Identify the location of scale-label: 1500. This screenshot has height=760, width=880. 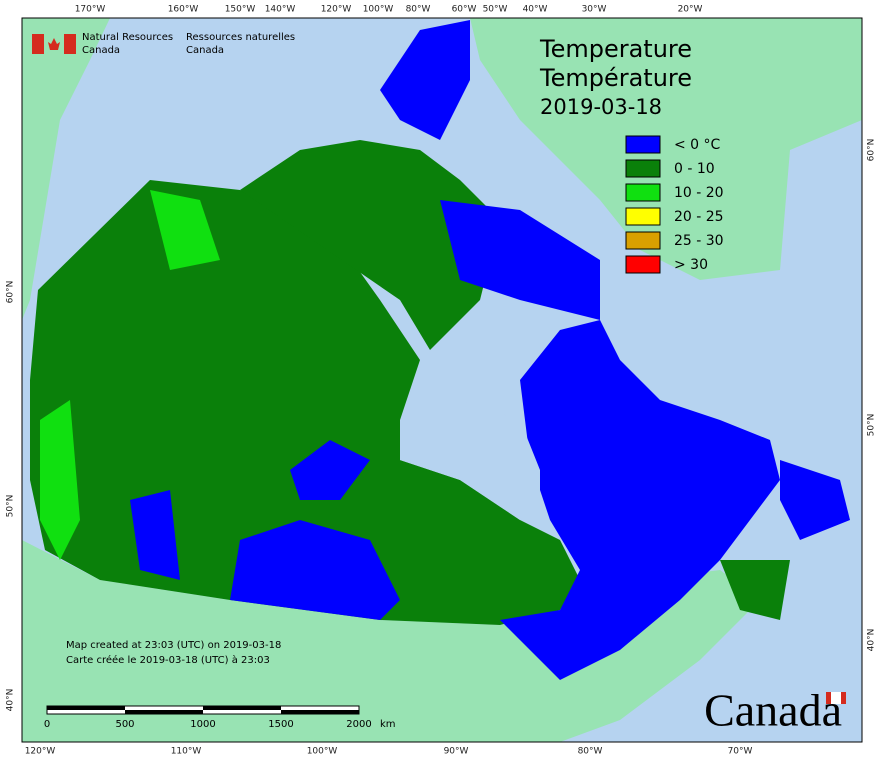
(280, 724).